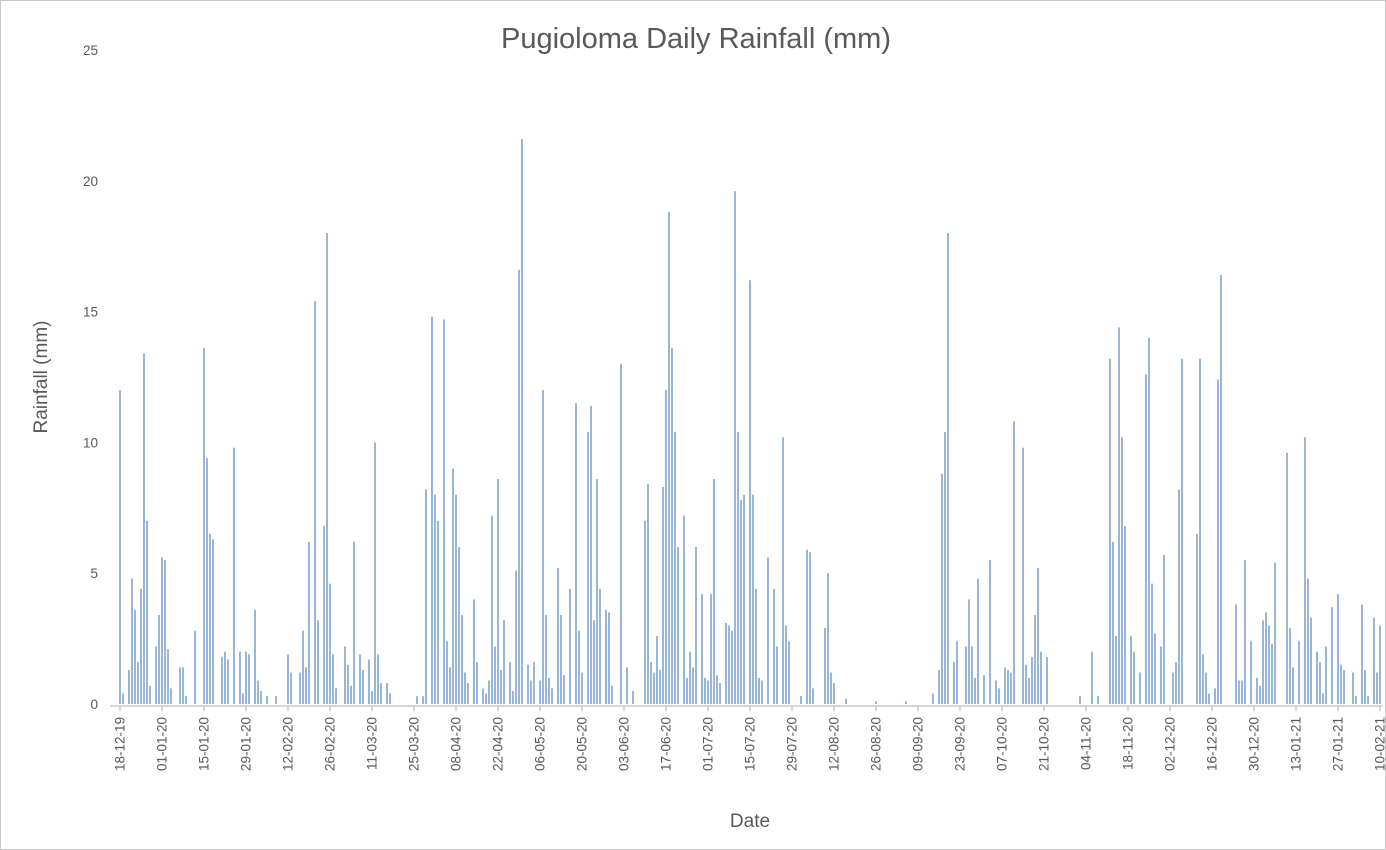 The image size is (1386, 850). Describe the element at coordinates (1170, 744) in the screenshot. I see `x-tick-label: 02-12-20` at that location.